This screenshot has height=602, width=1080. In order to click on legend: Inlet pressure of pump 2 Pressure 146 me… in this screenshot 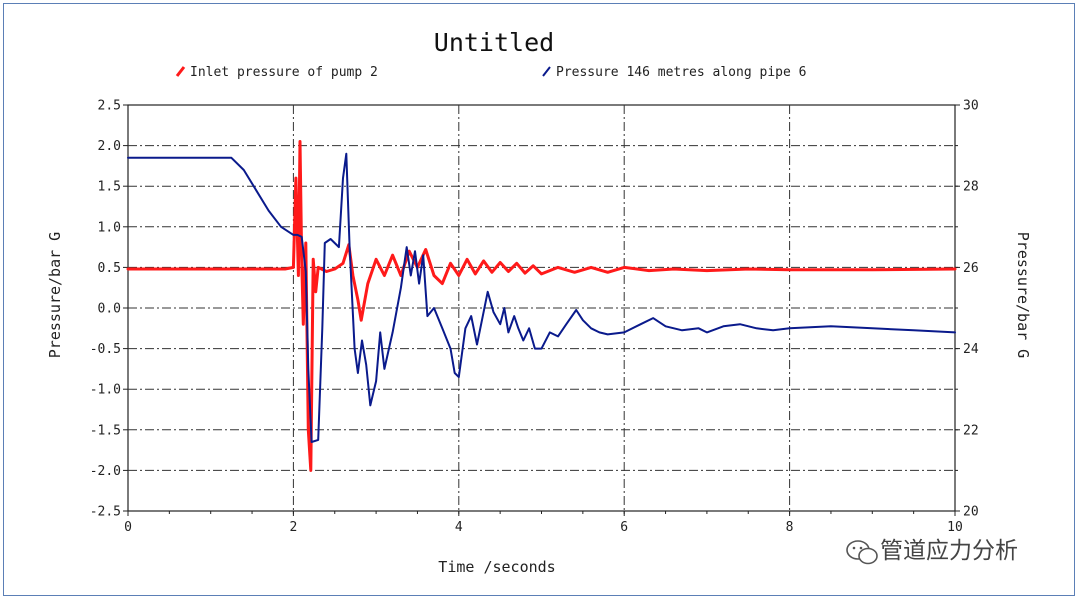, I will do `click(490, 72)`.